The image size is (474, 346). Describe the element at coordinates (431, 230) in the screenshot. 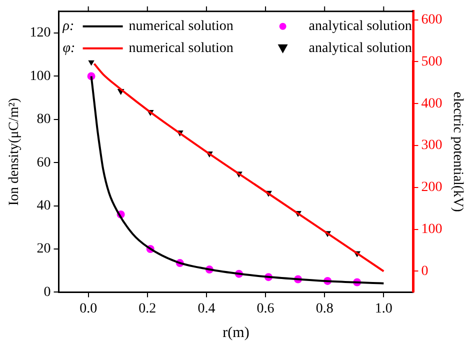

I see `y2-tick-label: 100` at that location.